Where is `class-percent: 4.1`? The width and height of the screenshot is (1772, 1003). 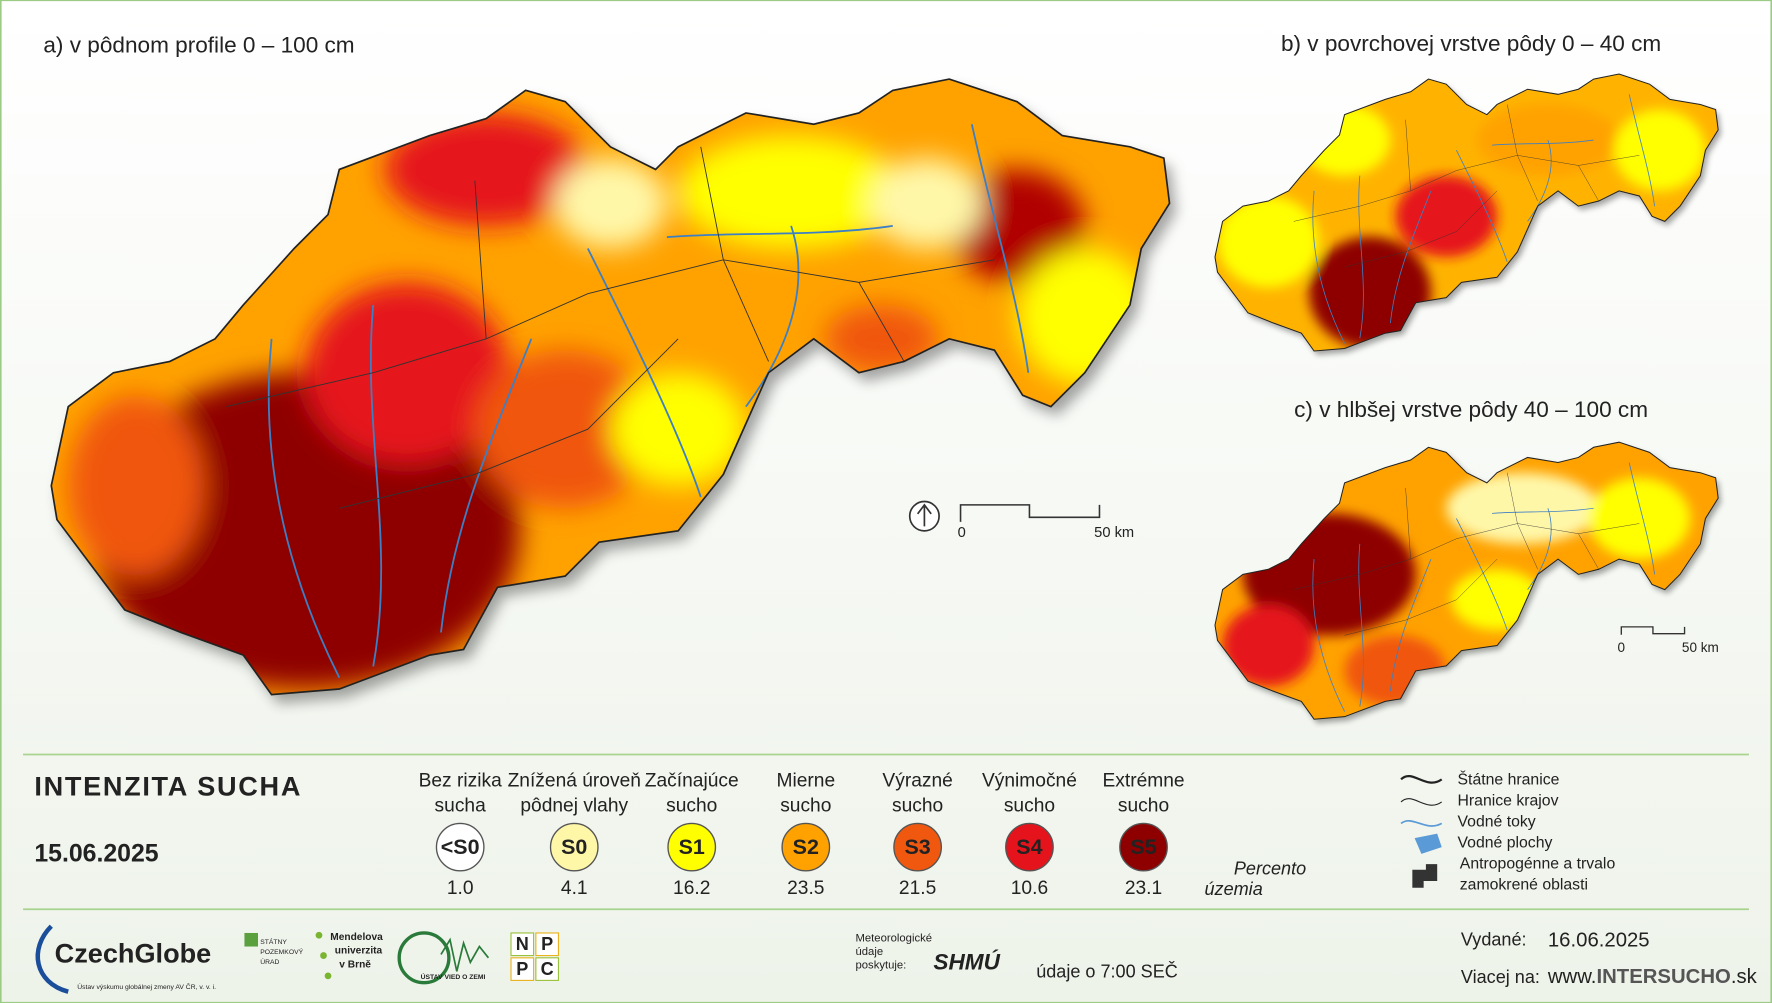
class-percent: 4.1 is located at coordinates (574, 888).